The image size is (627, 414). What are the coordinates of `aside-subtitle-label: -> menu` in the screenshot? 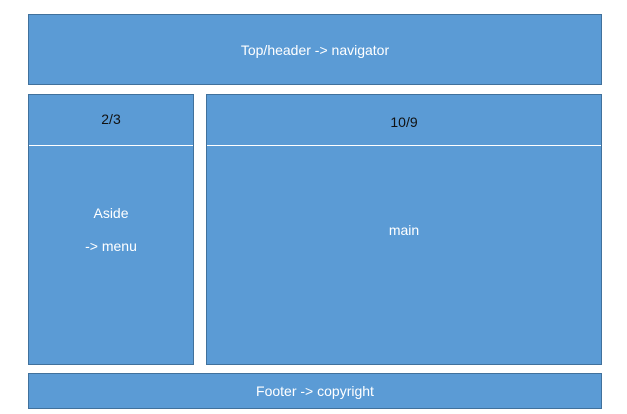 It's located at (111, 246).